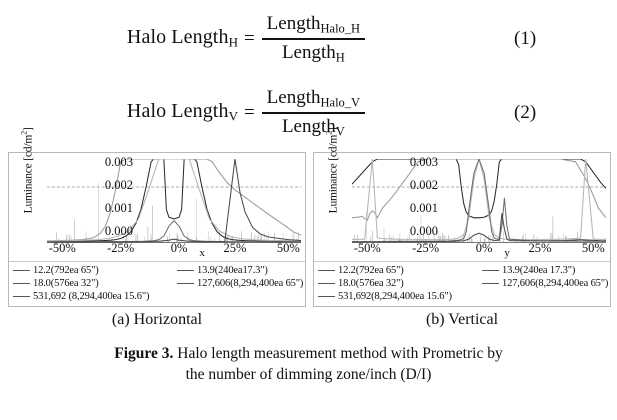 The width and height of the screenshot is (617, 420). What do you see at coordinates (464, 296) in the screenshot?
I see `legend-item: 531,692(8,294,400ea 15.6")` at bounding box center [464, 296].